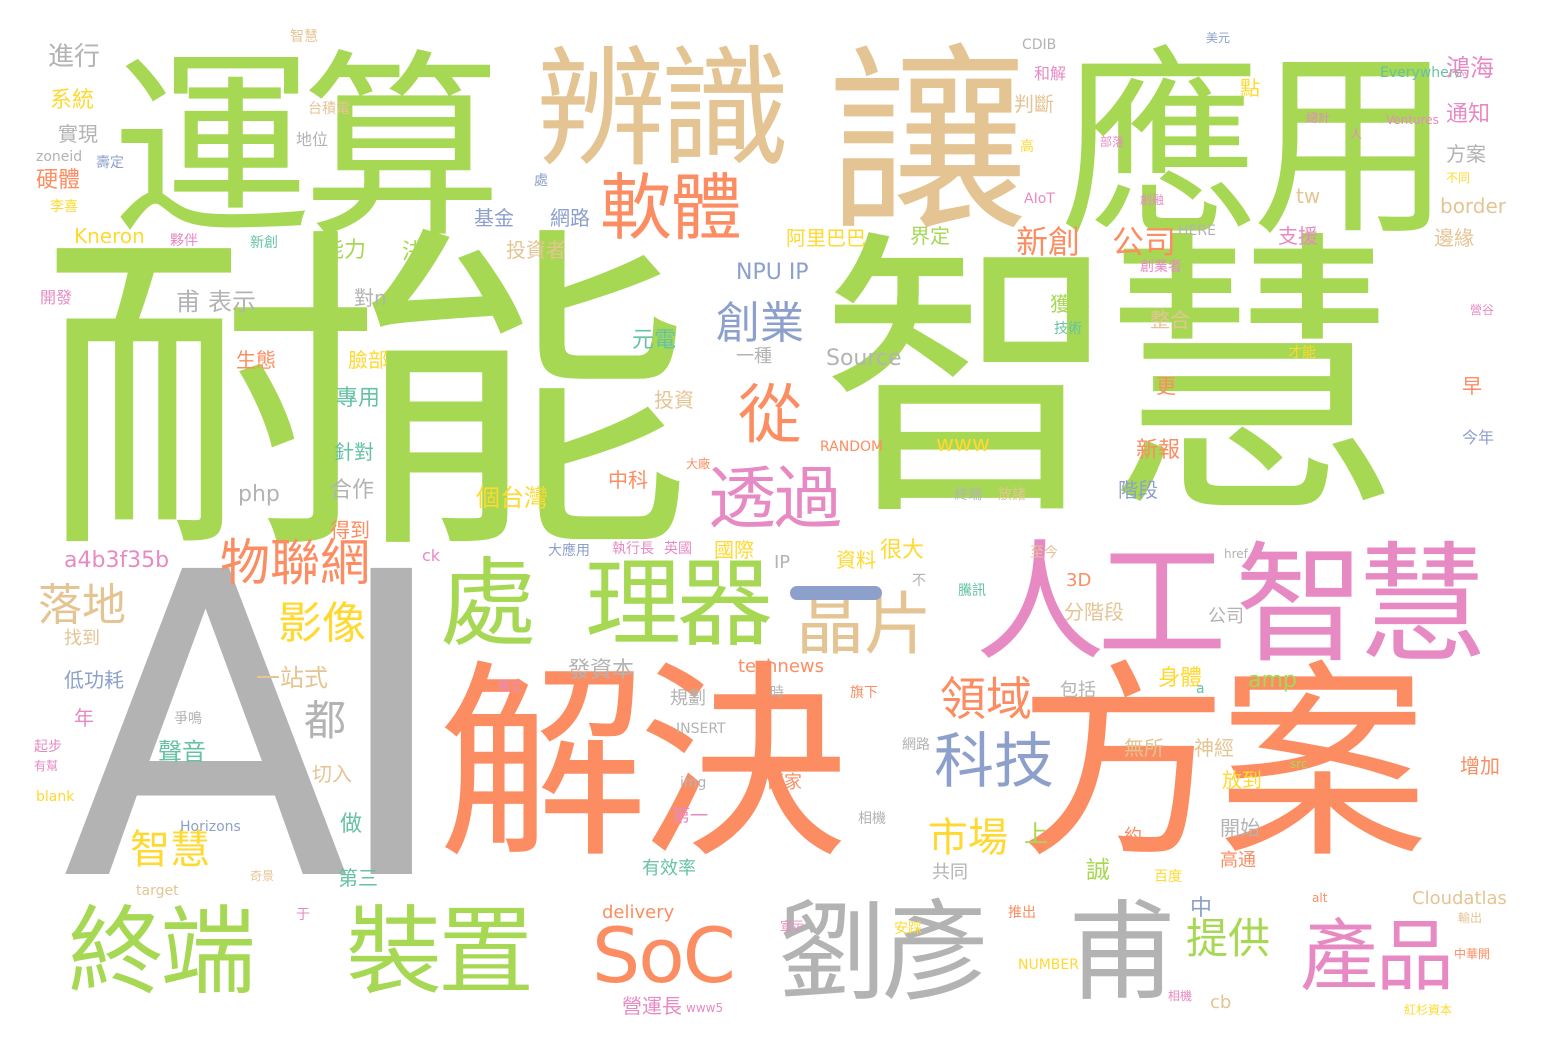 This screenshot has height=1052, width=1548. What do you see at coordinates (792, 926) in the screenshot?
I see `word: 宣示` at bounding box center [792, 926].